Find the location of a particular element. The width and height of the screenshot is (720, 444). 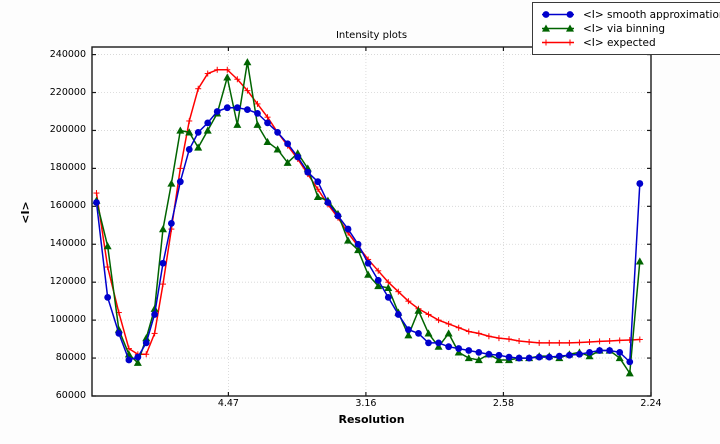

y-tick-label: 100000 is located at coordinates (67, 320).